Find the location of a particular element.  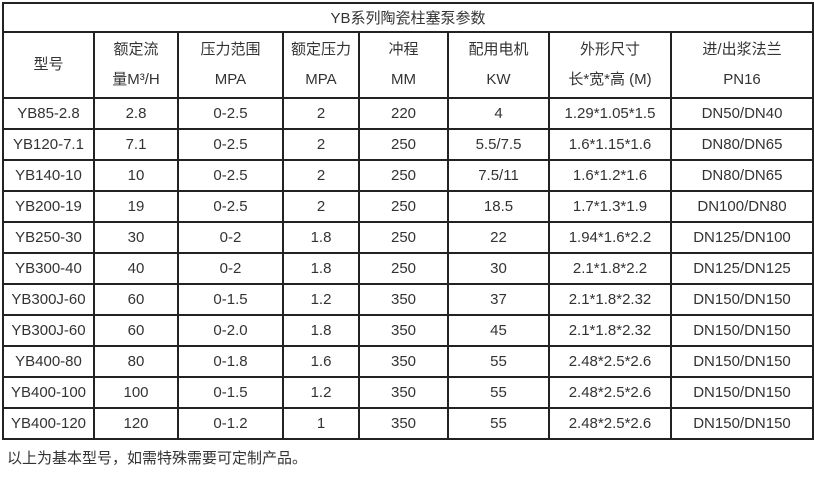

table-cell: 1.6 is located at coordinates (321, 361).